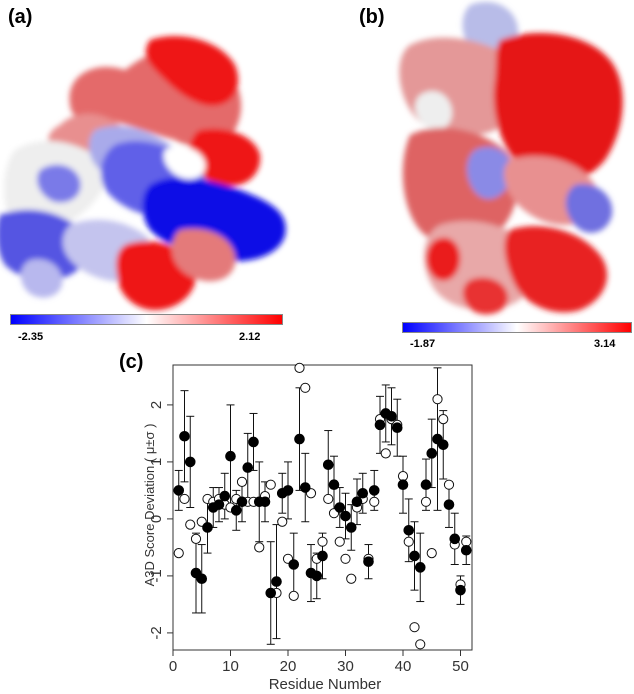  What do you see at coordinates (288, 666) in the screenshot?
I see `x-tick-label-2: 20` at bounding box center [288, 666].